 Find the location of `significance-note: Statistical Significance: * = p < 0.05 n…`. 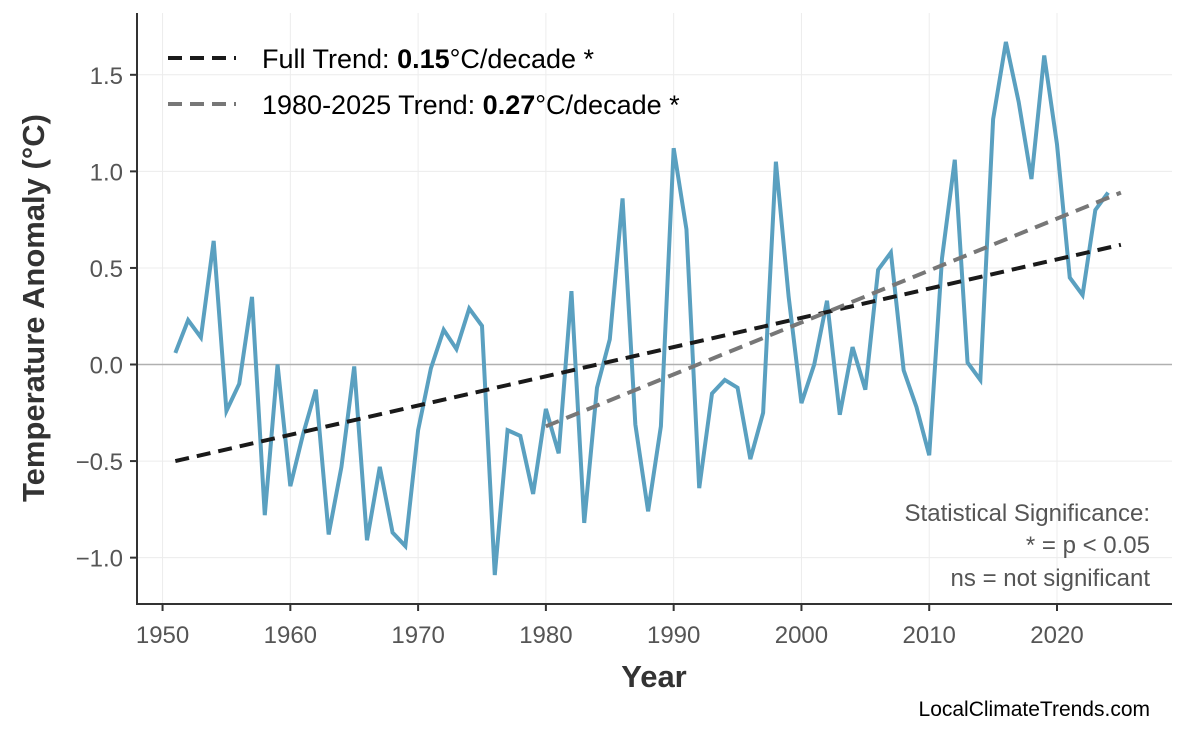

significance-note: Statistical Significance: * = p < 0.05 n… is located at coordinates (1028, 546).